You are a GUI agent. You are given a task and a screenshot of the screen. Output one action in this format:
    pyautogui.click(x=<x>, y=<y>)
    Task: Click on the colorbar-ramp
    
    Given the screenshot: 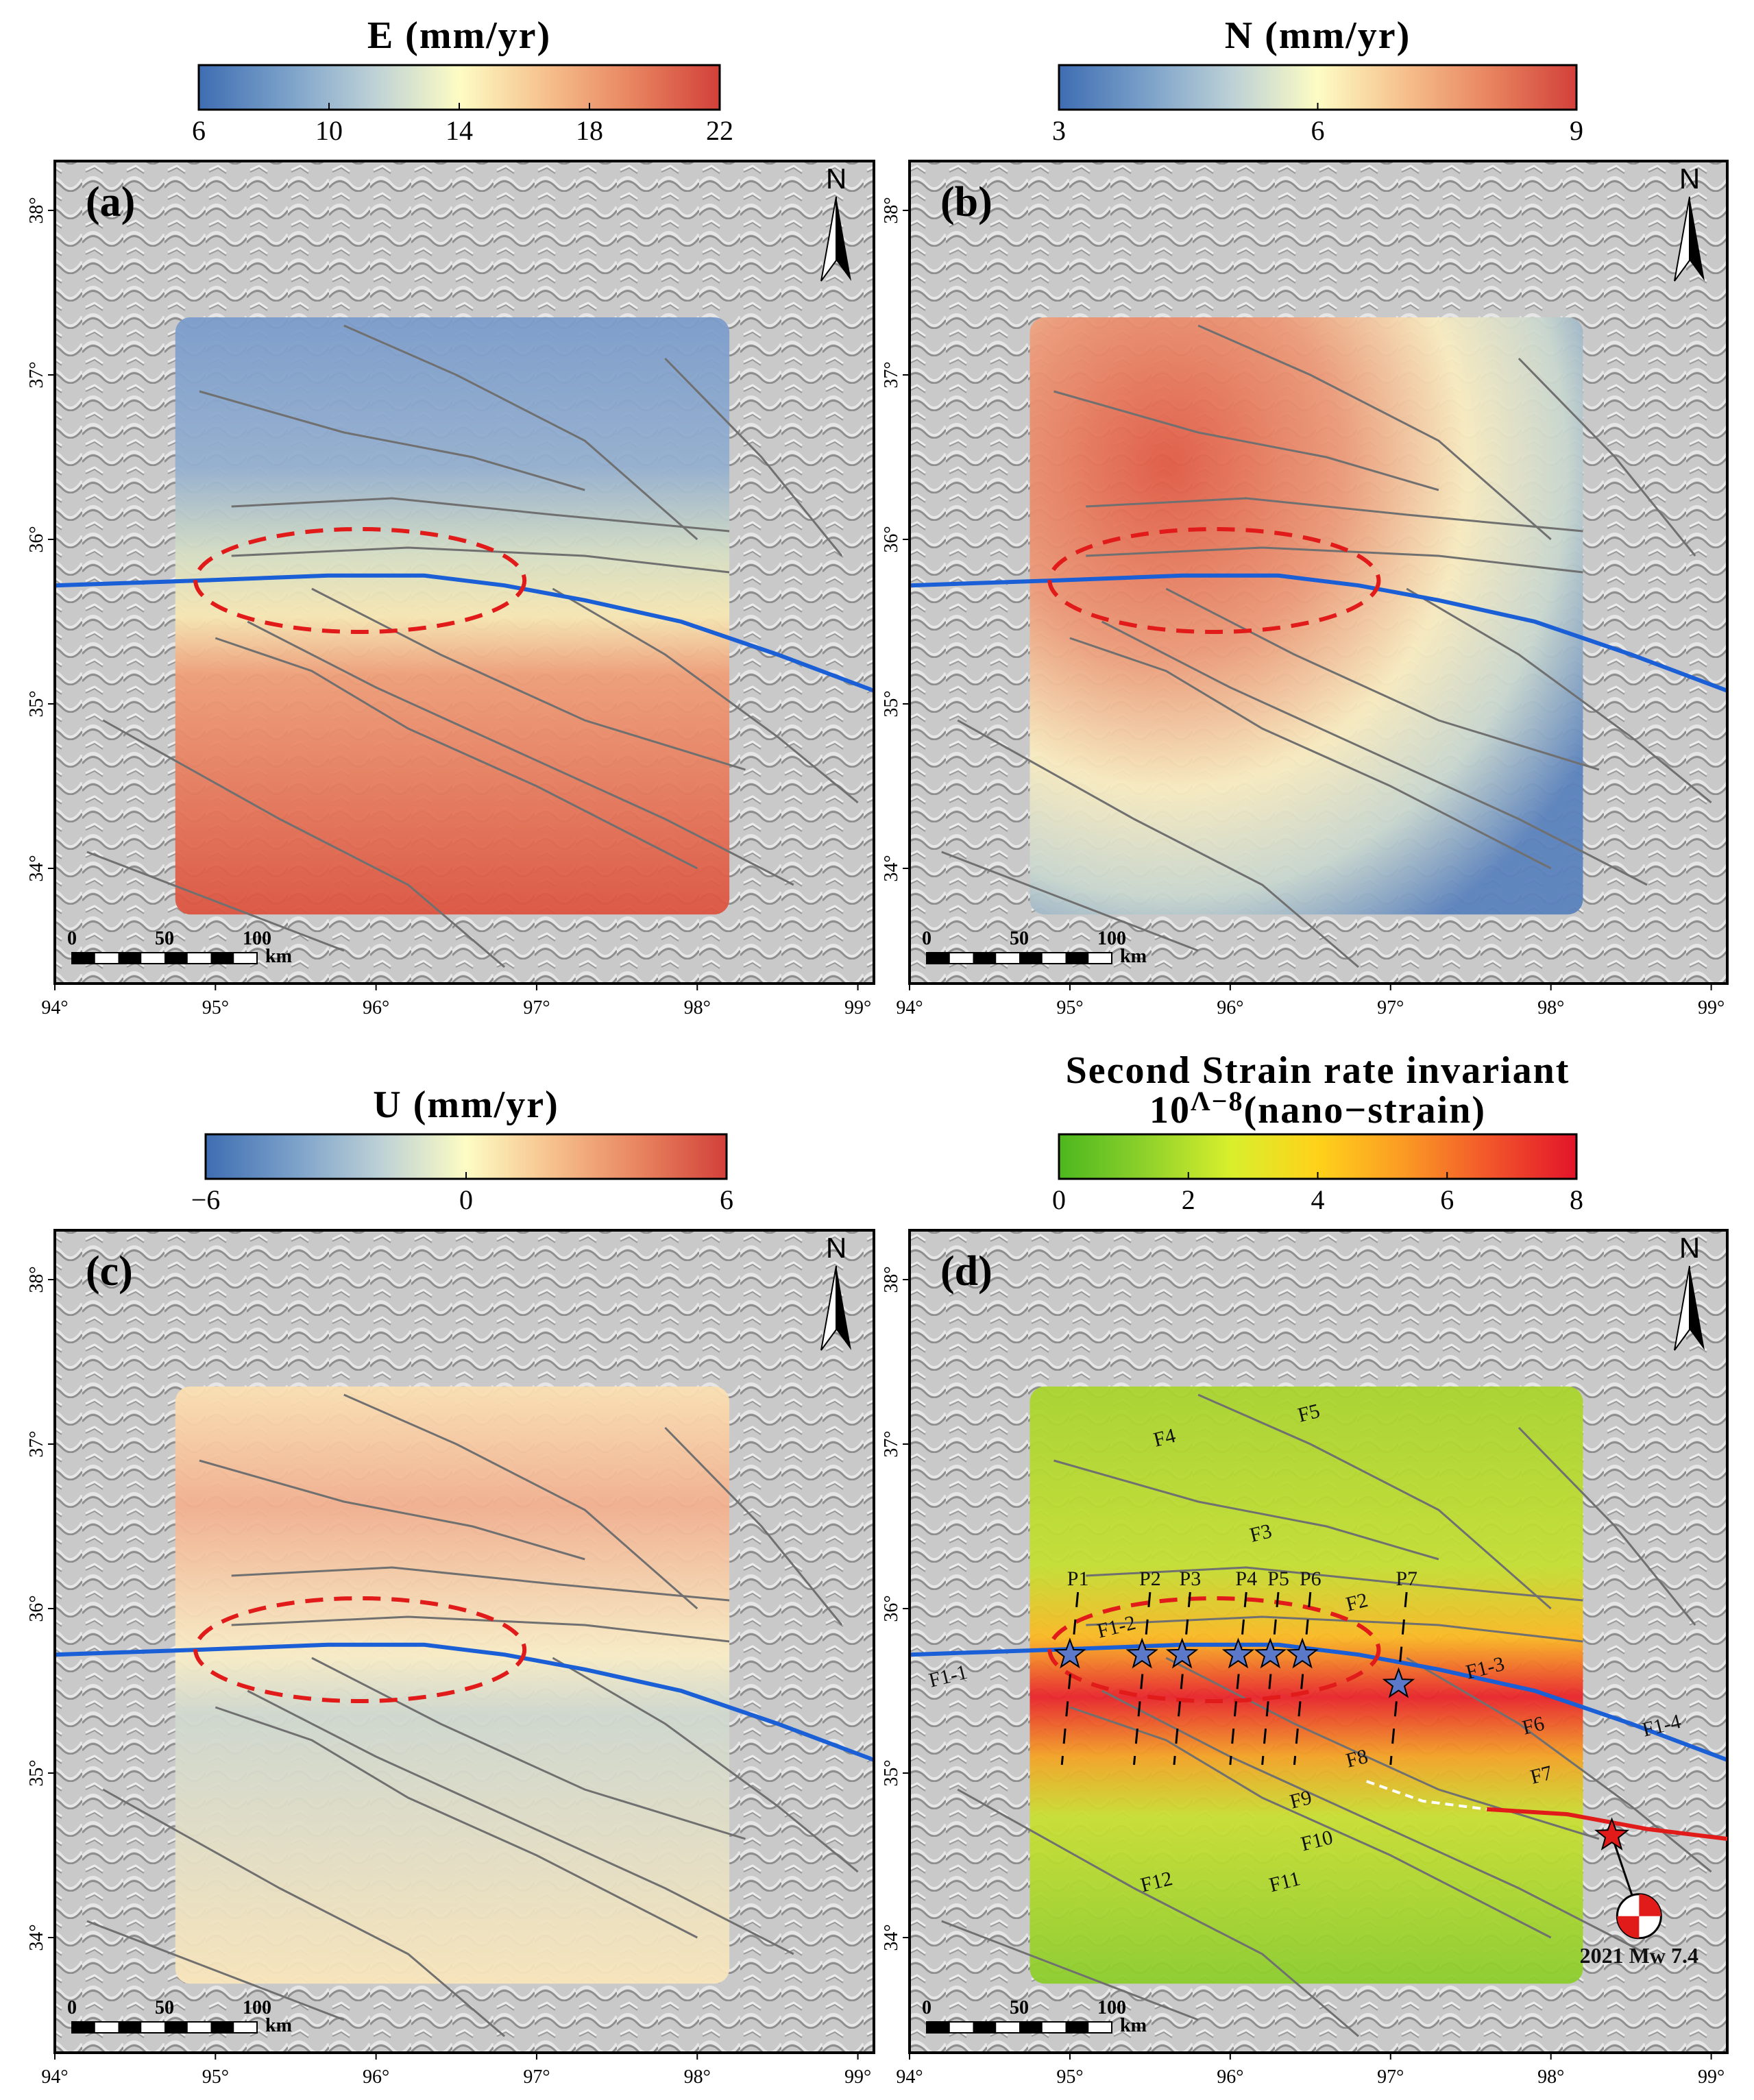 What is the action you would take?
    pyautogui.click(x=466, y=1157)
    